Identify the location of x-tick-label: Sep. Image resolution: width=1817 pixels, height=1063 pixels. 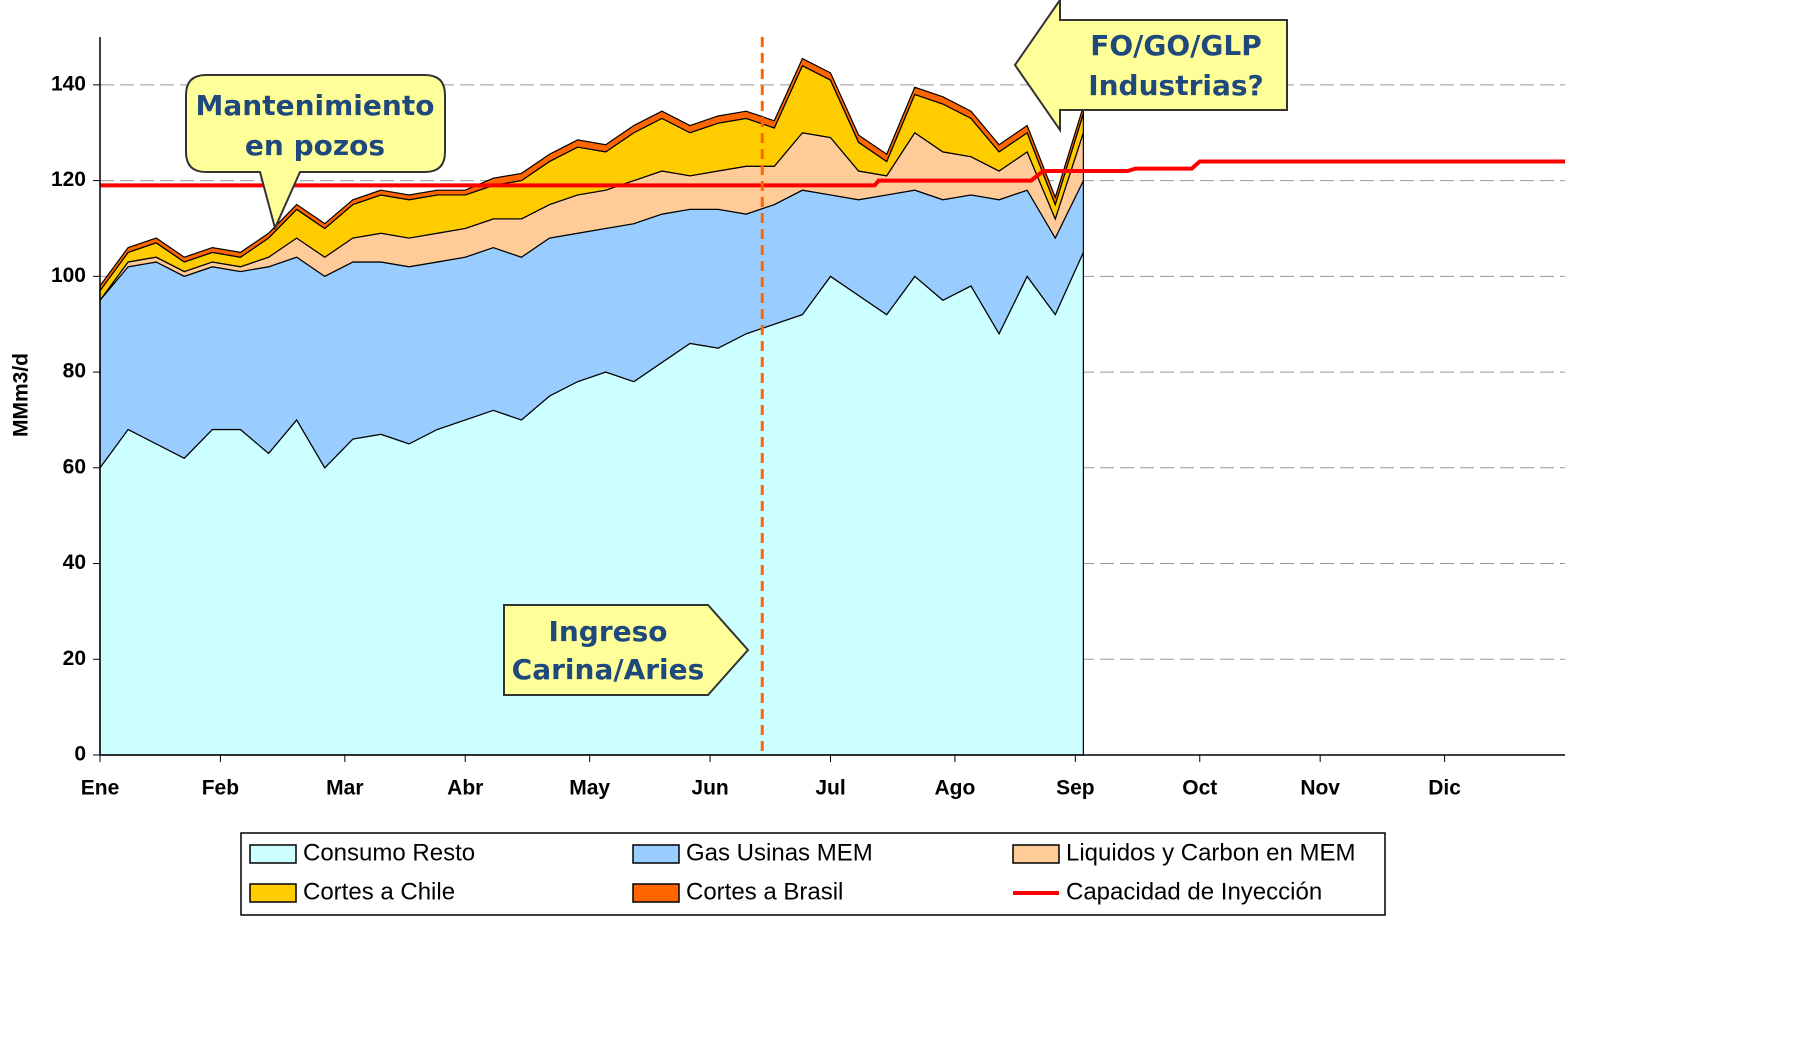
(1075, 788).